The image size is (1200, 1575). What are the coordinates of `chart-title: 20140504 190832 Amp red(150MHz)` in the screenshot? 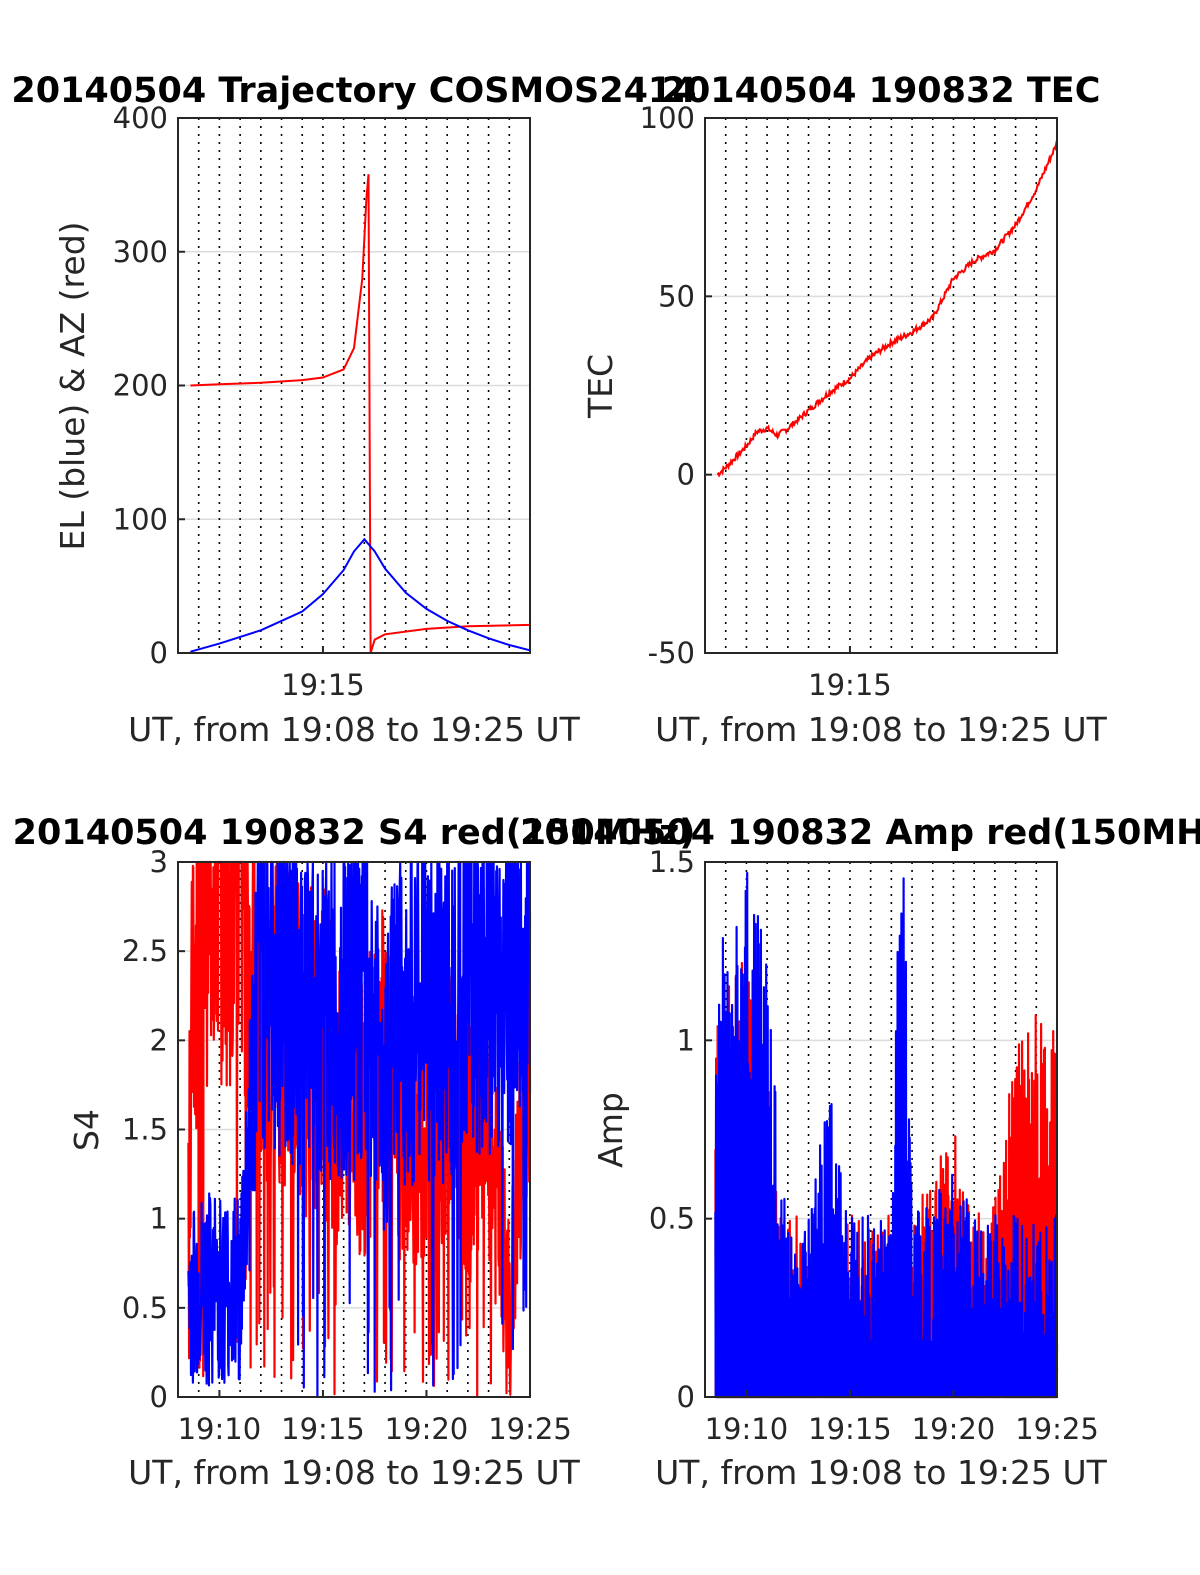 It's located at (860, 833).